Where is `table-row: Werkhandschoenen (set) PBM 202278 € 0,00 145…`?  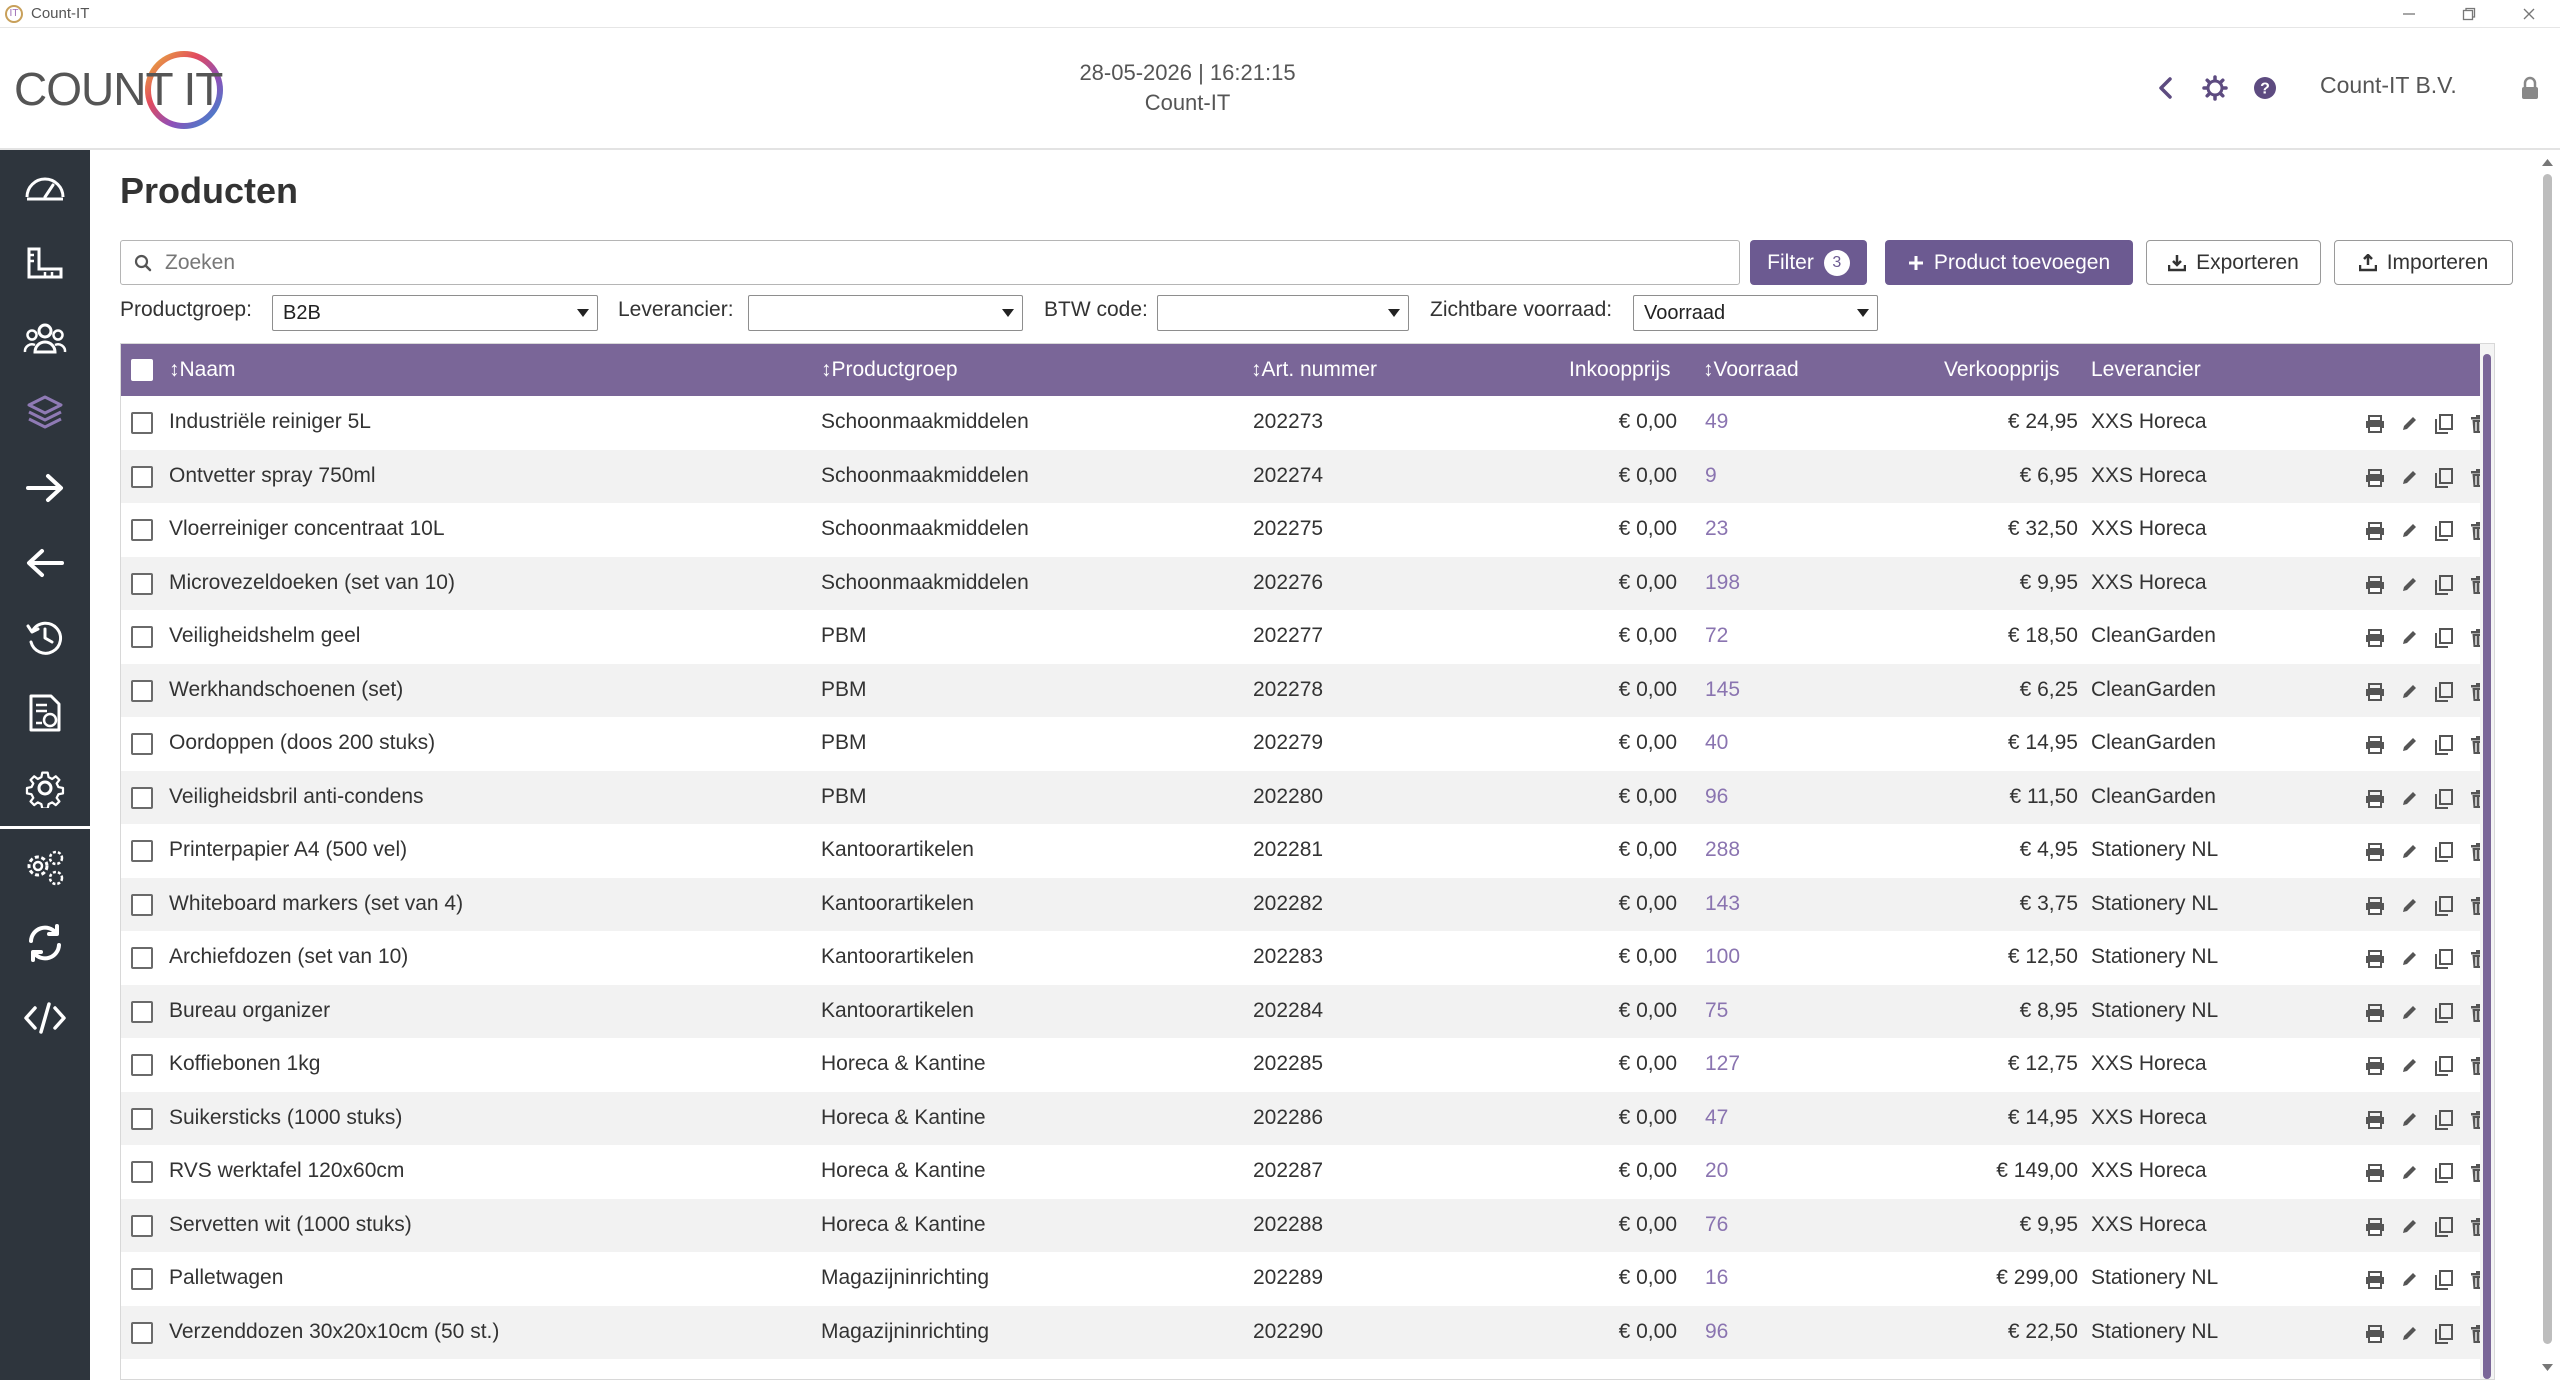 table-row: Werkhandschoenen (set) PBM 202278 € 0,00 145… is located at coordinates (1307, 690).